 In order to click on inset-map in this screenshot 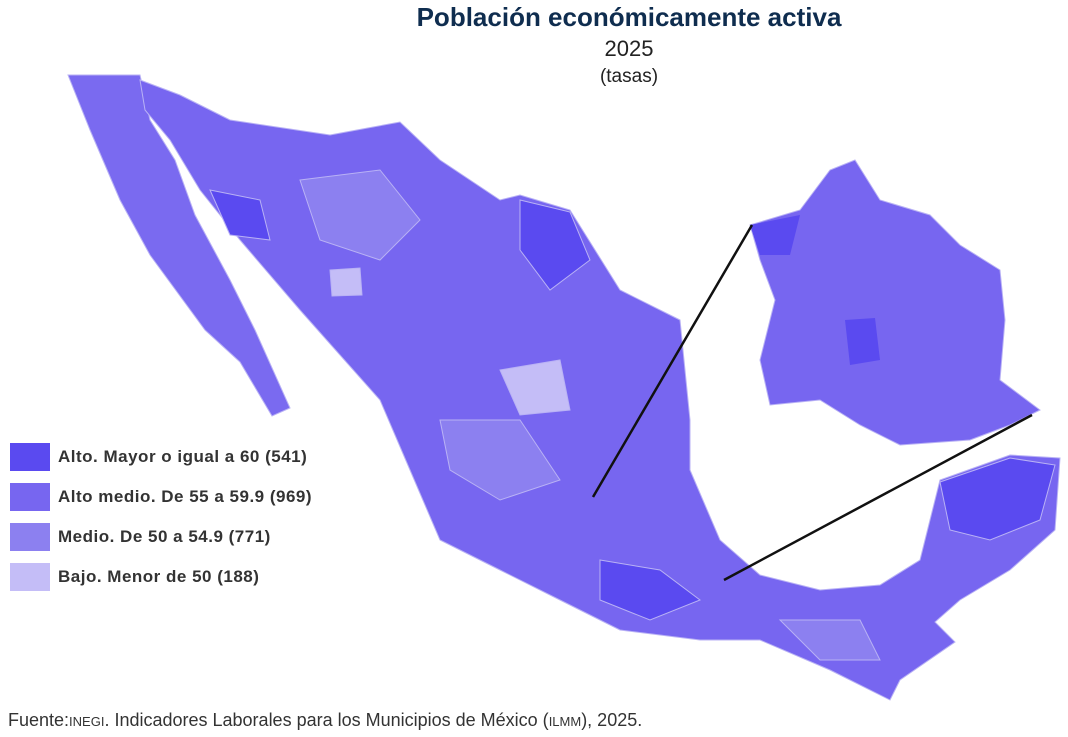, I will do `click(895, 302)`.